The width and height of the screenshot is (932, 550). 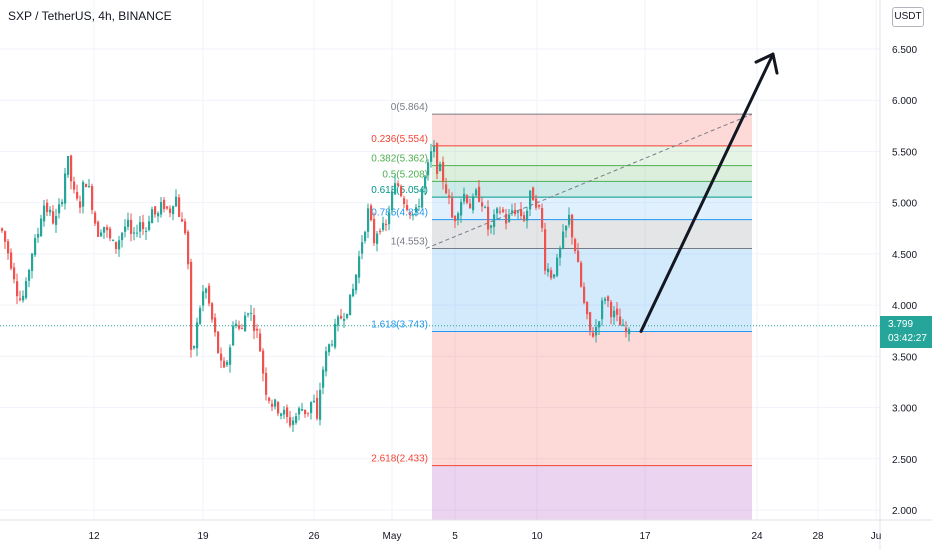 What do you see at coordinates (757, 536) in the screenshot?
I see `x-tick-label: 24` at bounding box center [757, 536].